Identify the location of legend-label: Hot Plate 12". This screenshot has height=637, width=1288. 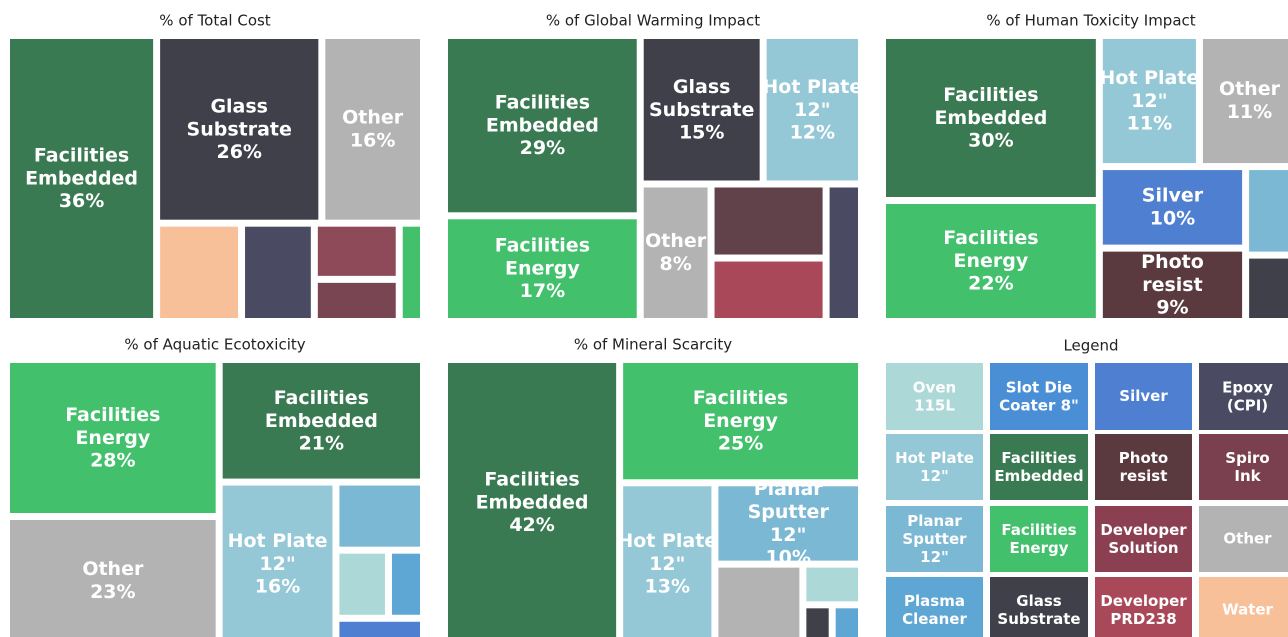
(934, 467).